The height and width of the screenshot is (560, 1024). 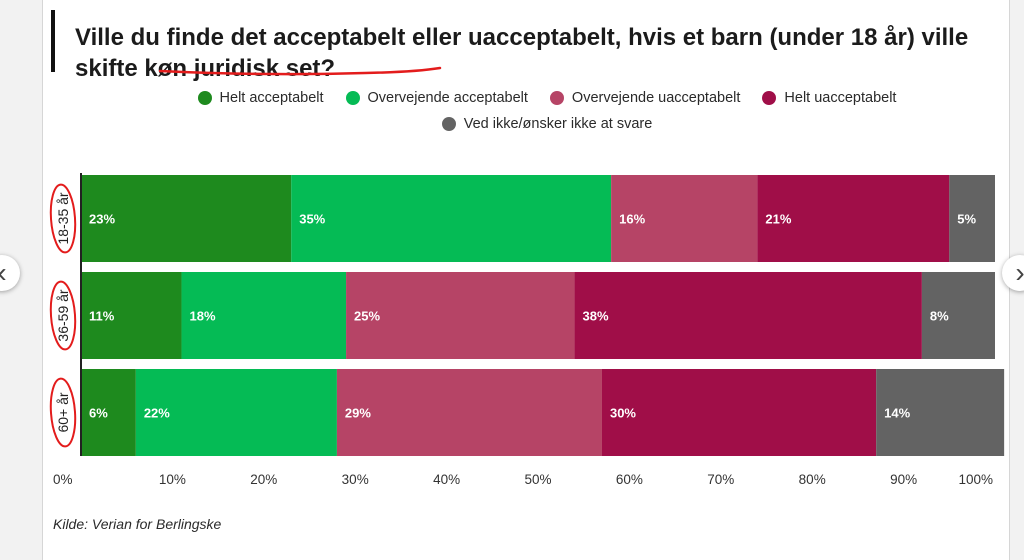 What do you see at coordinates (629, 479) in the screenshot?
I see `x-tick-label: 60%` at bounding box center [629, 479].